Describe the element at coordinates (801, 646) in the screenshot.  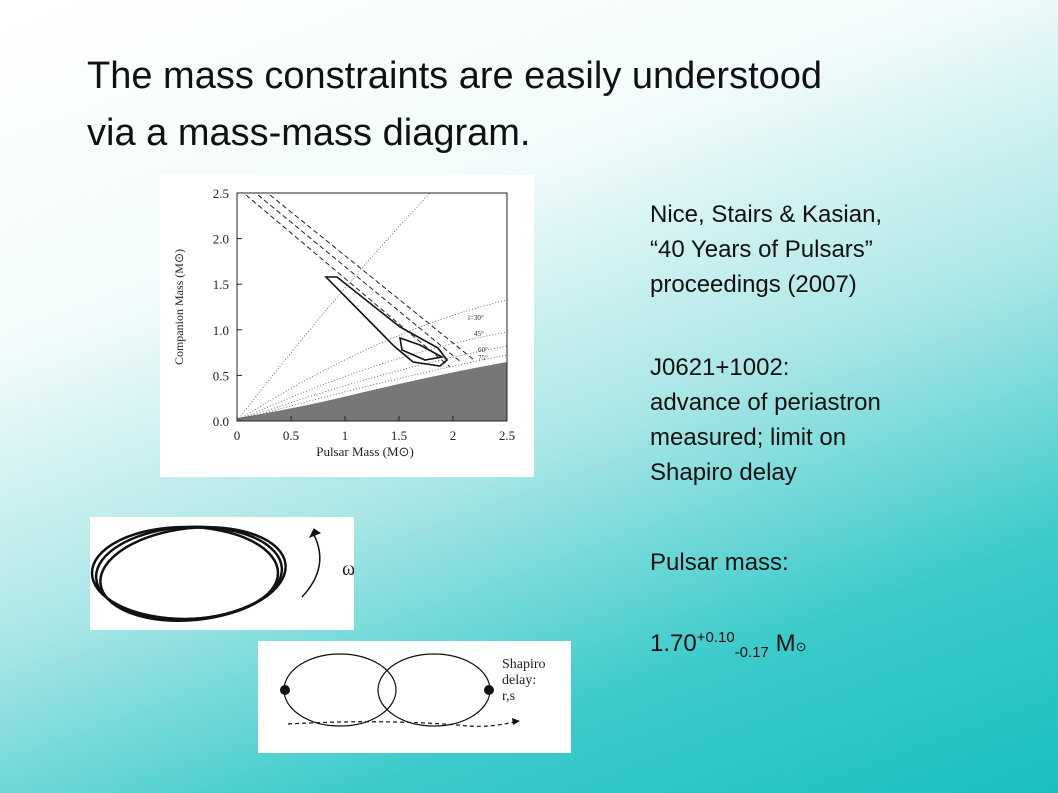
I see `result-symbol: ⊙` at that location.